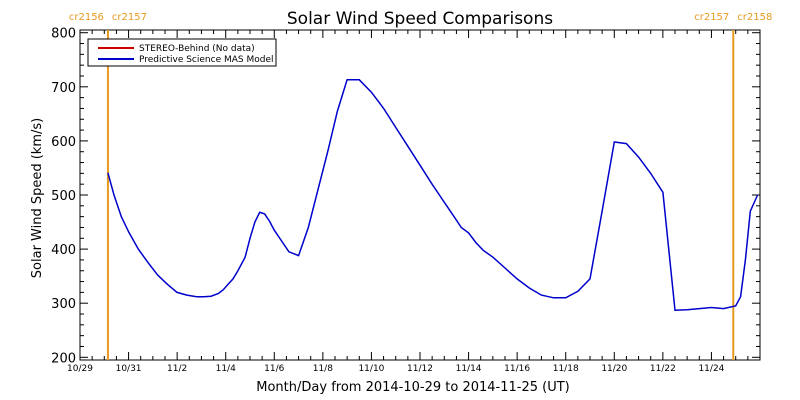  What do you see at coordinates (323, 369) in the screenshot?
I see `x-tick-label: 11/8` at bounding box center [323, 369].